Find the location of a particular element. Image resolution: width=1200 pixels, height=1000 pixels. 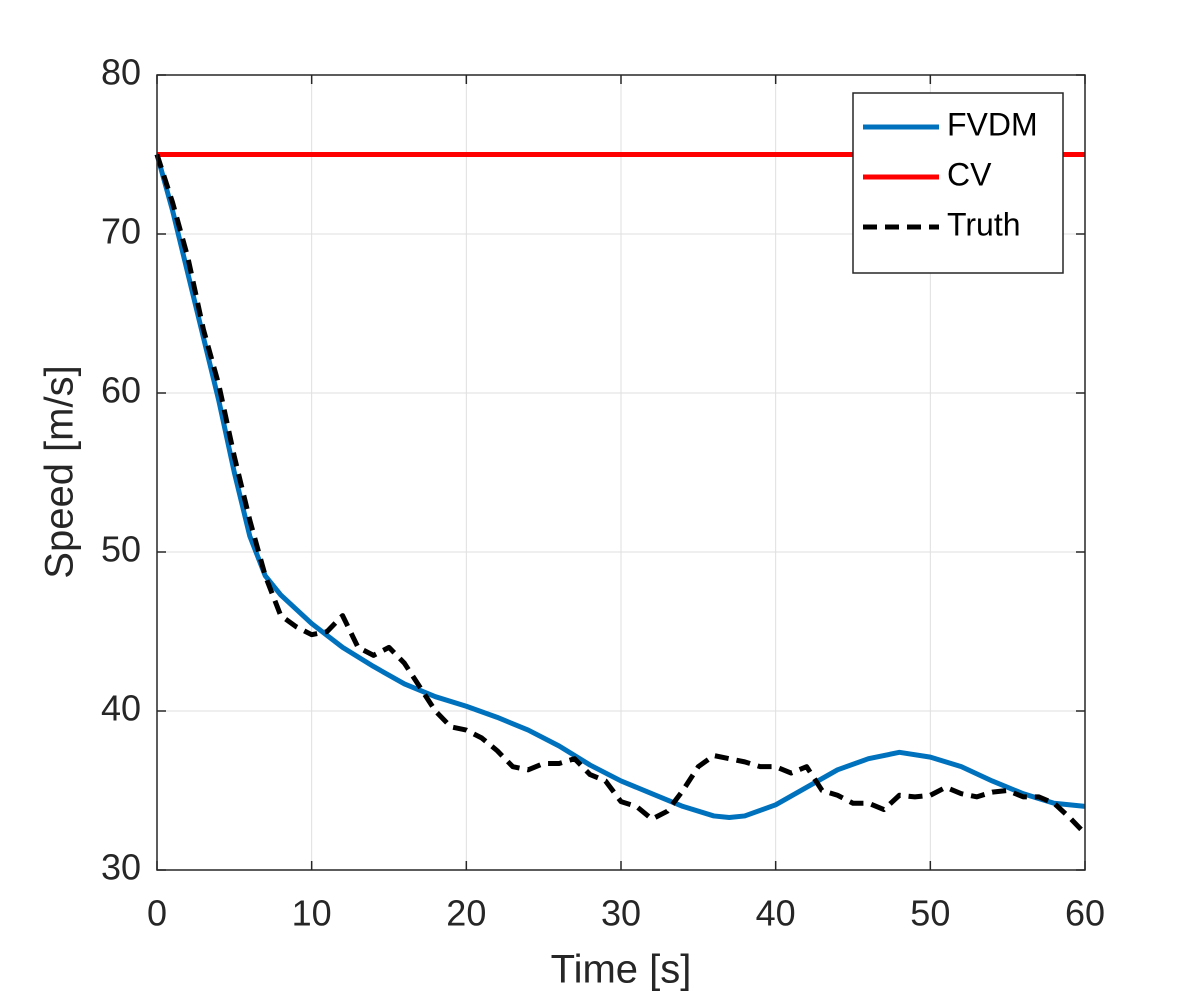

legend-label: CV is located at coordinates (969, 174).